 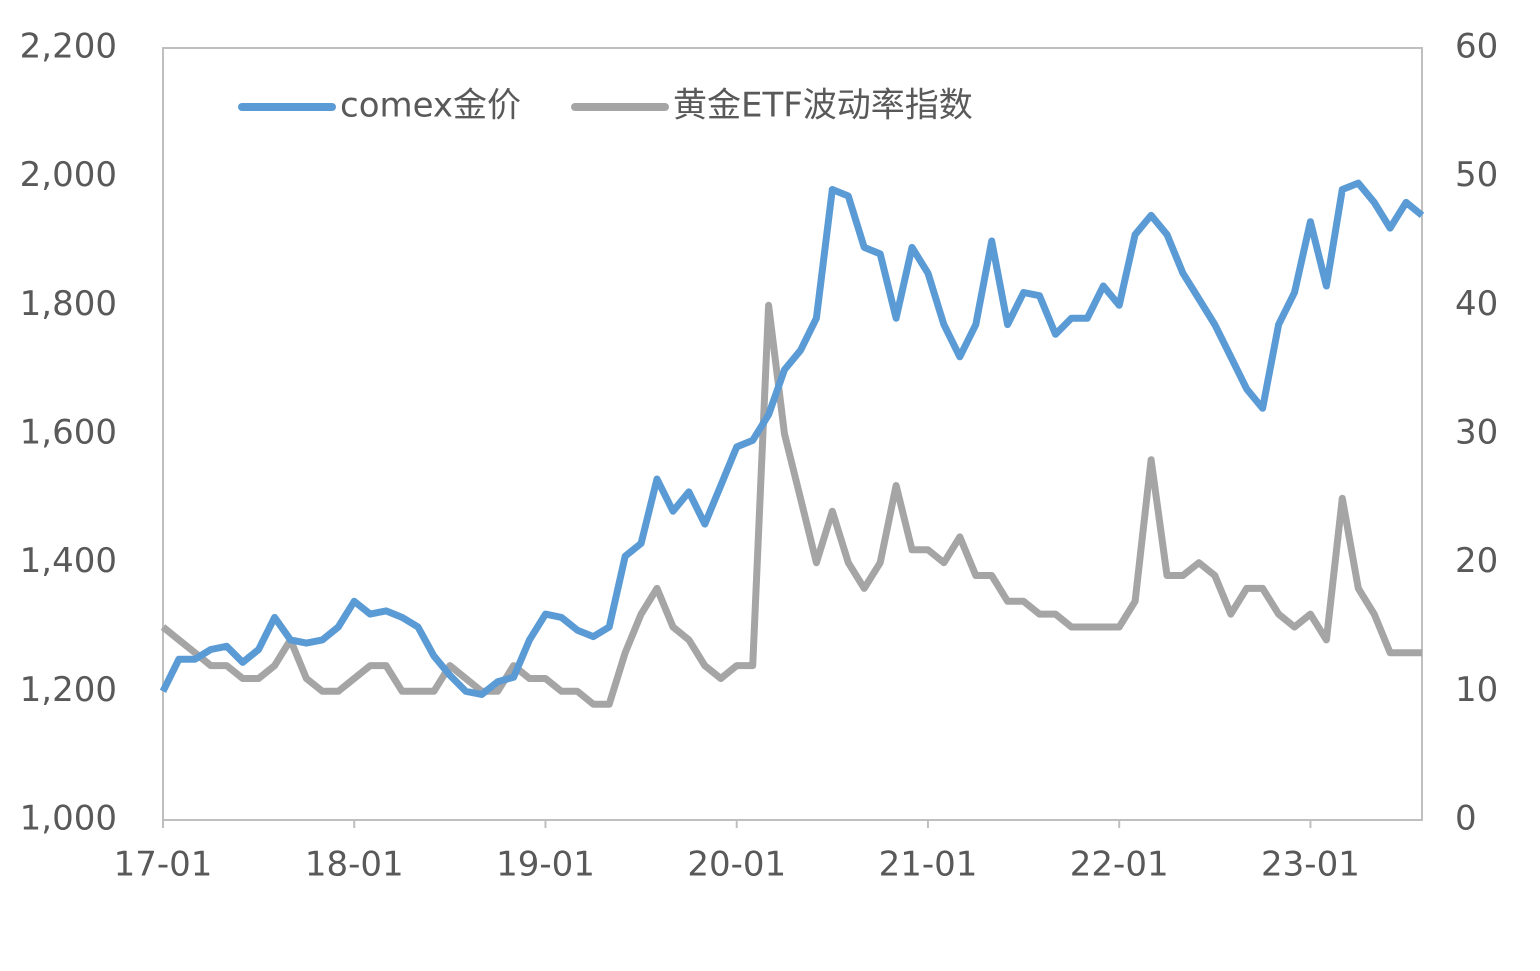 I want to click on legend-label: comex金价, so click(x=430, y=106).